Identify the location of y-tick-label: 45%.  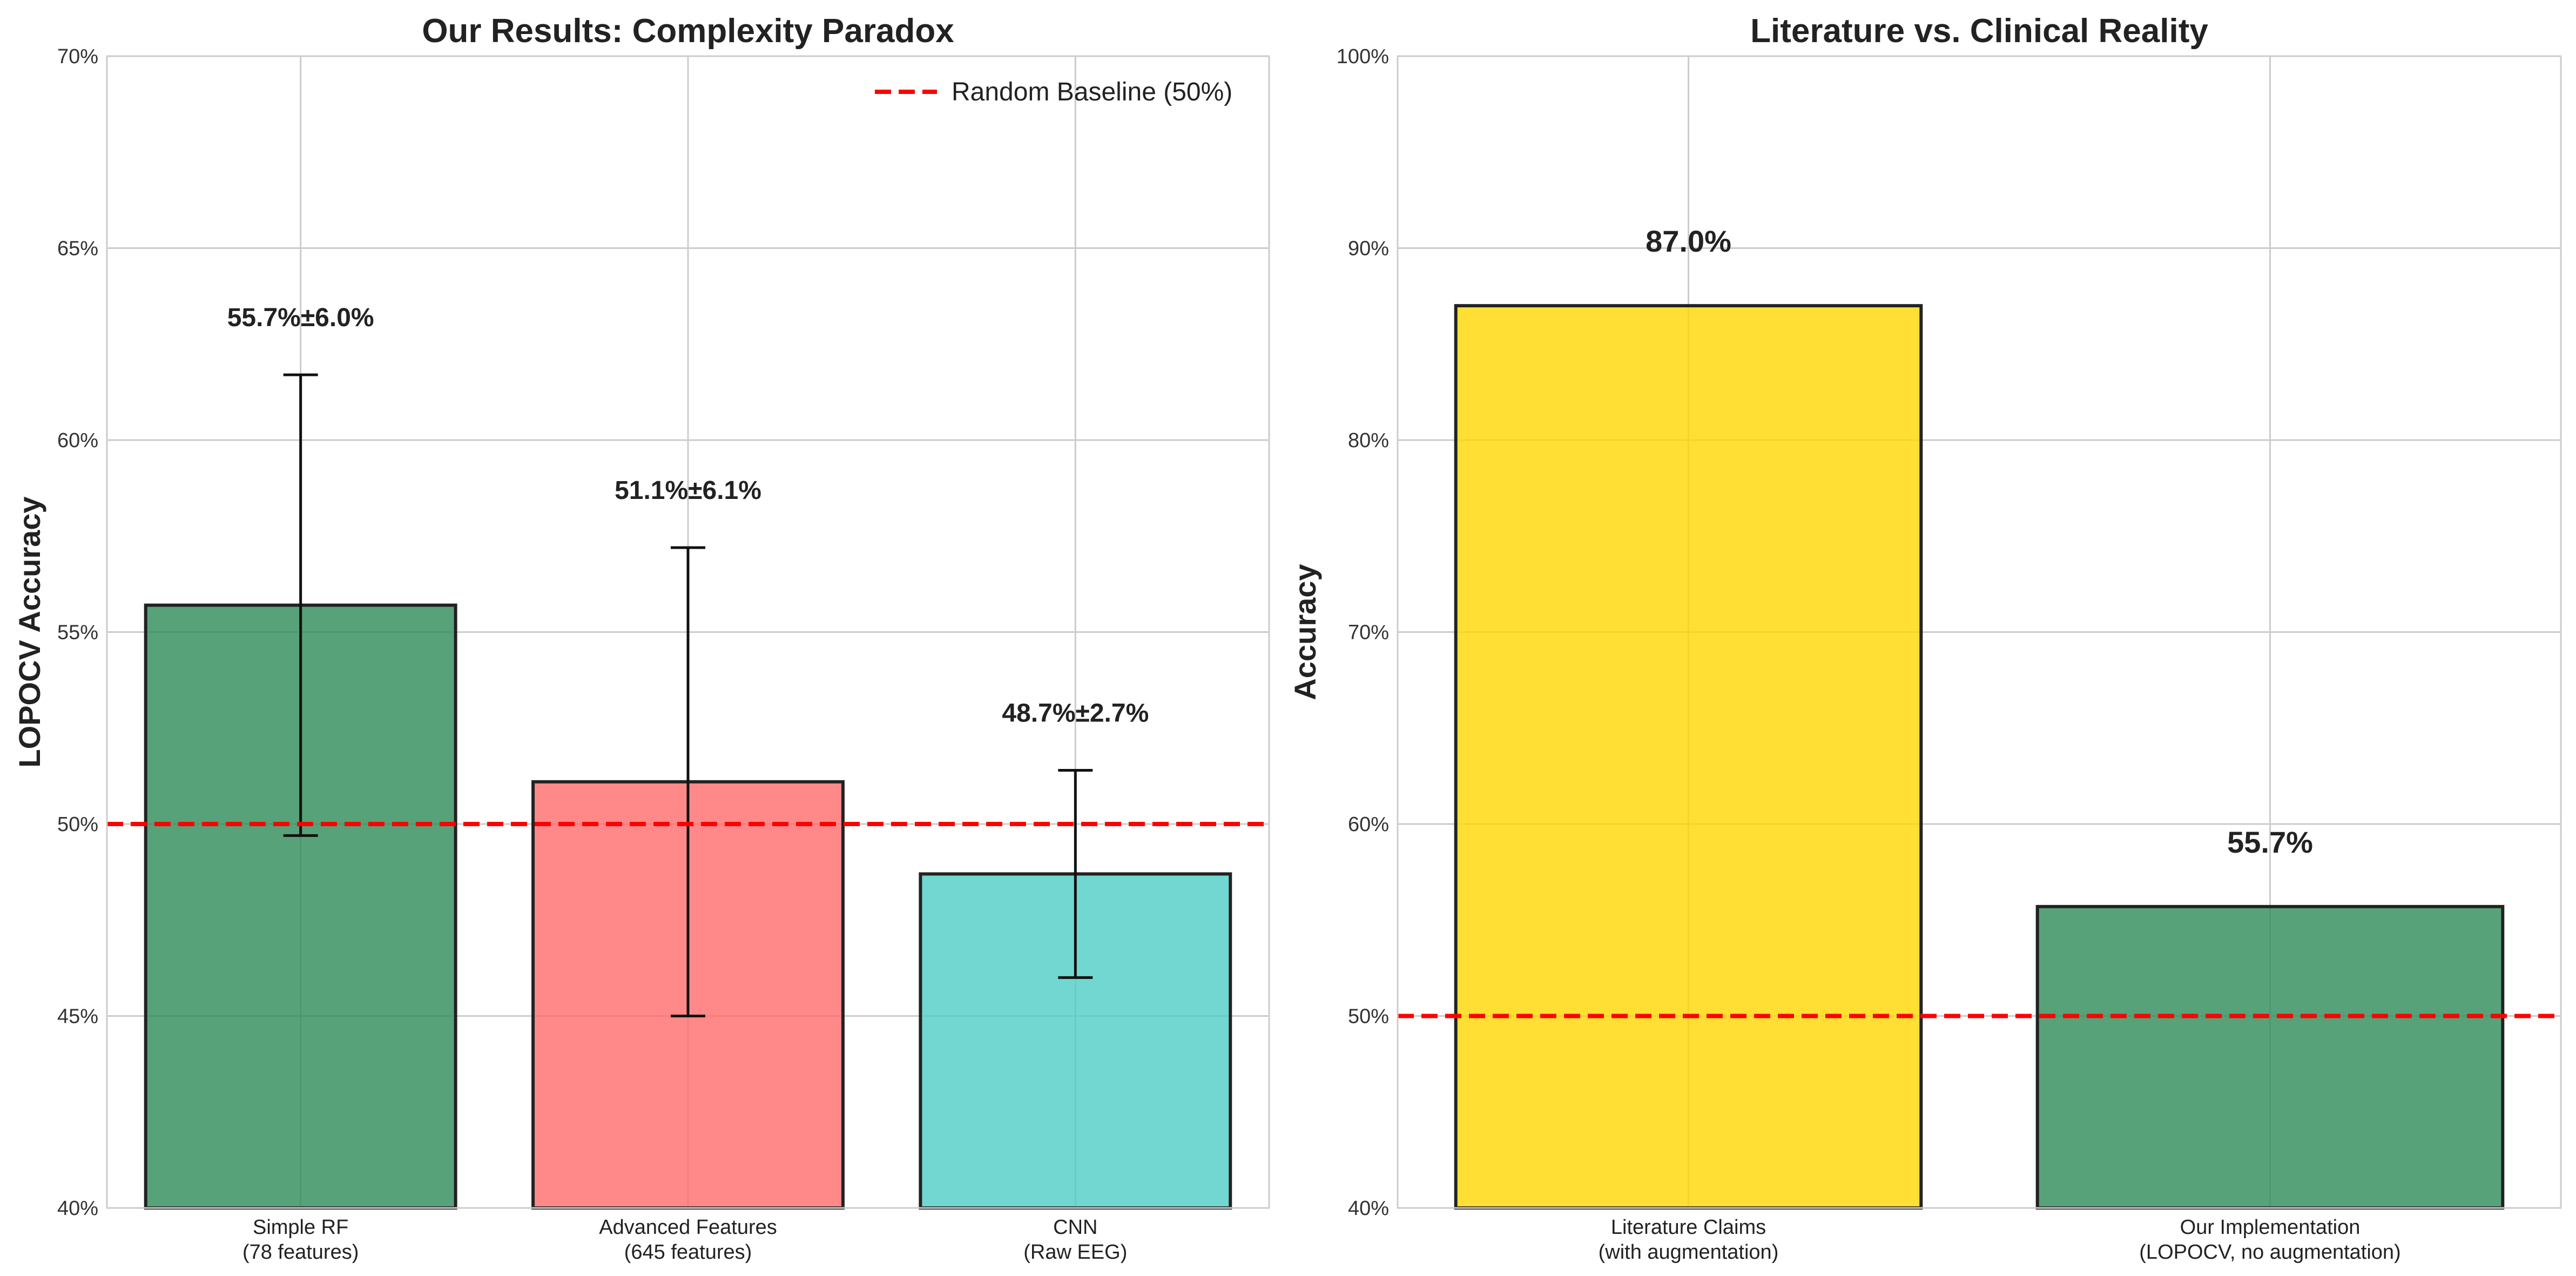
(77, 1016).